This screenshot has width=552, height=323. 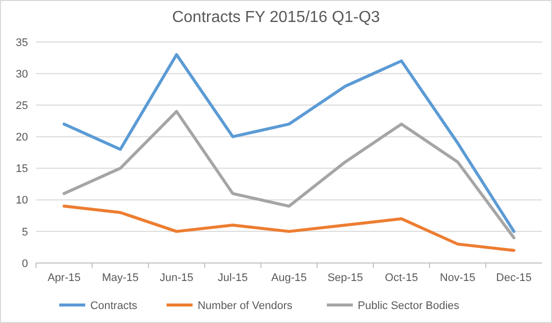 What do you see at coordinates (22, 200) in the screenshot?
I see `y-tick-label: 10` at bounding box center [22, 200].